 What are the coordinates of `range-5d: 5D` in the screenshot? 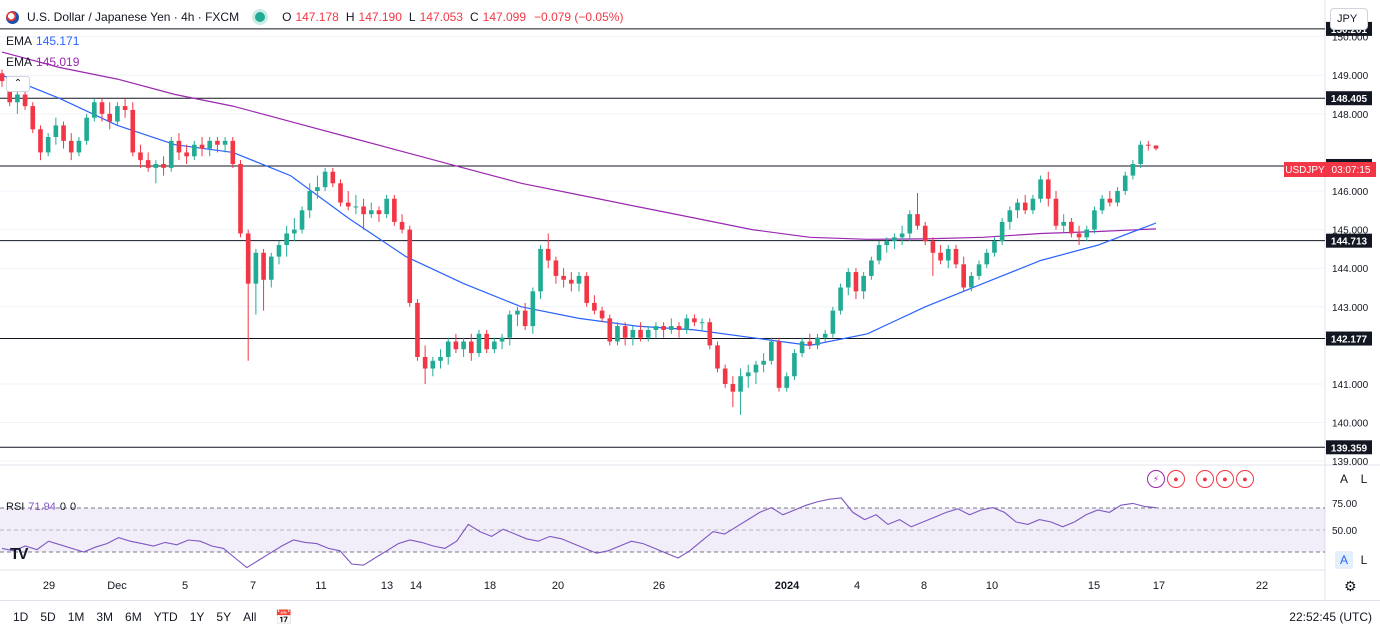 It's located at (48, 617).